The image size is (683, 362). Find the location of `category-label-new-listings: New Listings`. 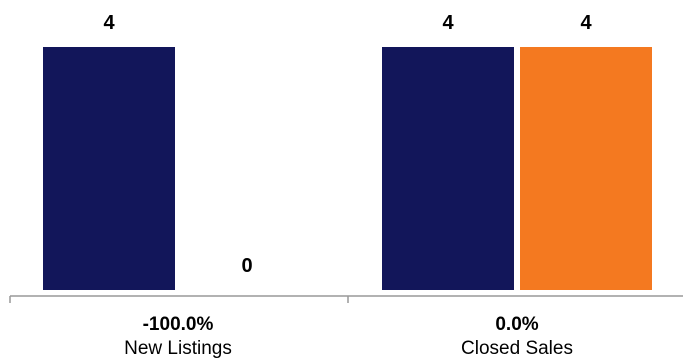

category-label-new-listings: New Listings is located at coordinates (178, 348).